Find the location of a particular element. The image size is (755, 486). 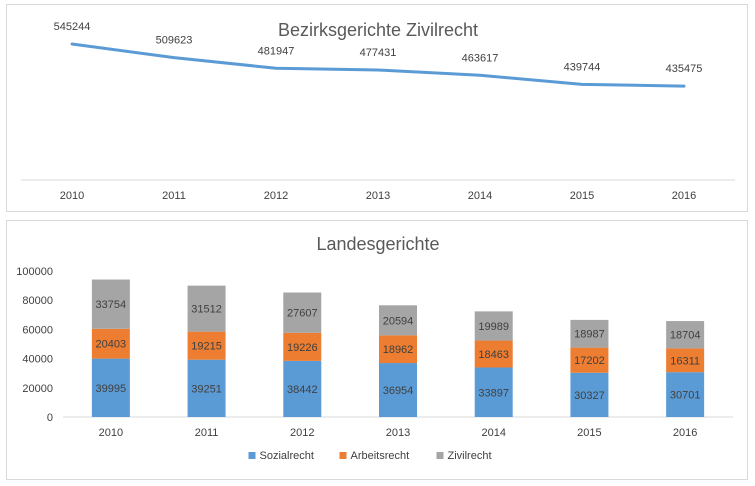

data-label: 20403 is located at coordinates (111, 345).